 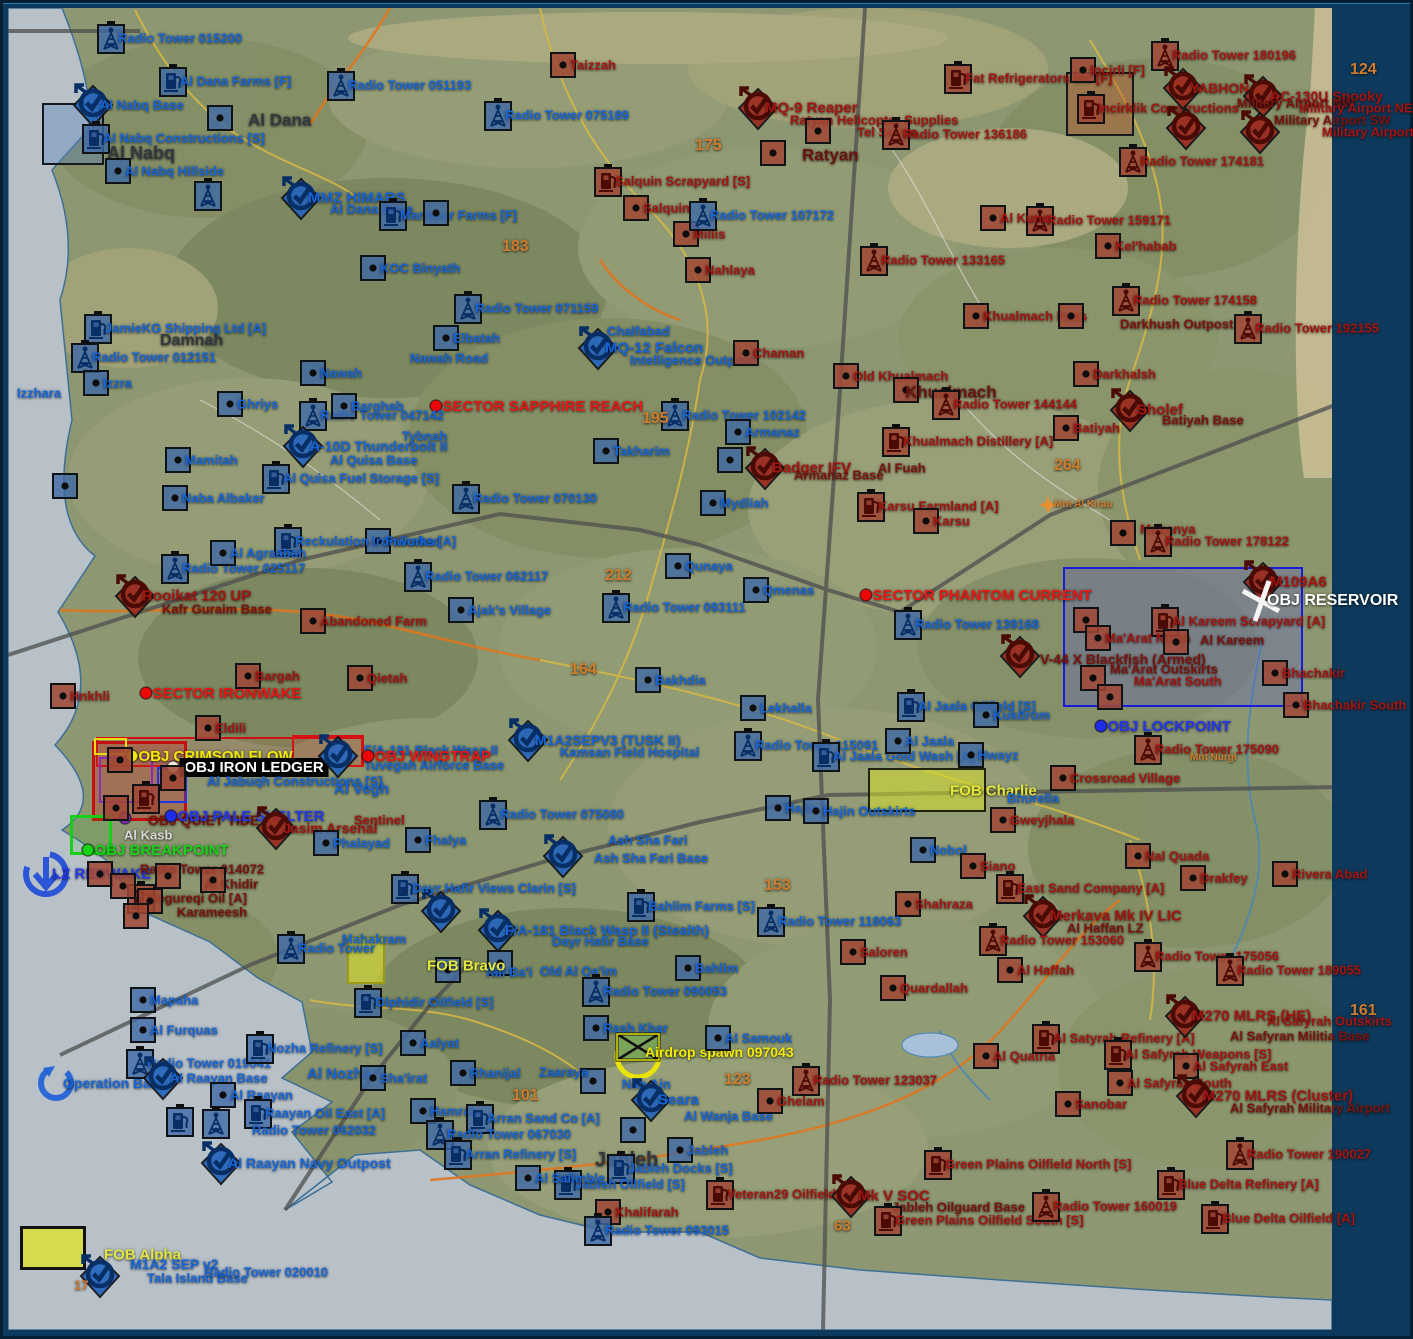 I want to click on map-marker-dot: SECTOR PHANTOM CURRENT, so click(x=975, y=595).